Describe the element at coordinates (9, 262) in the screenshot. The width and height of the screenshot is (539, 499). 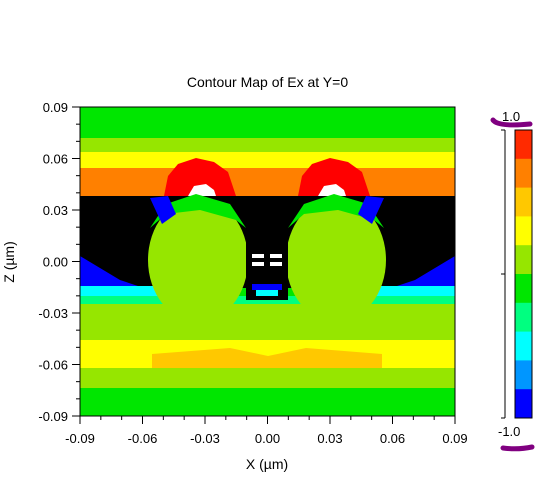
I see `y-axis-title: Z (µm)` at that location.